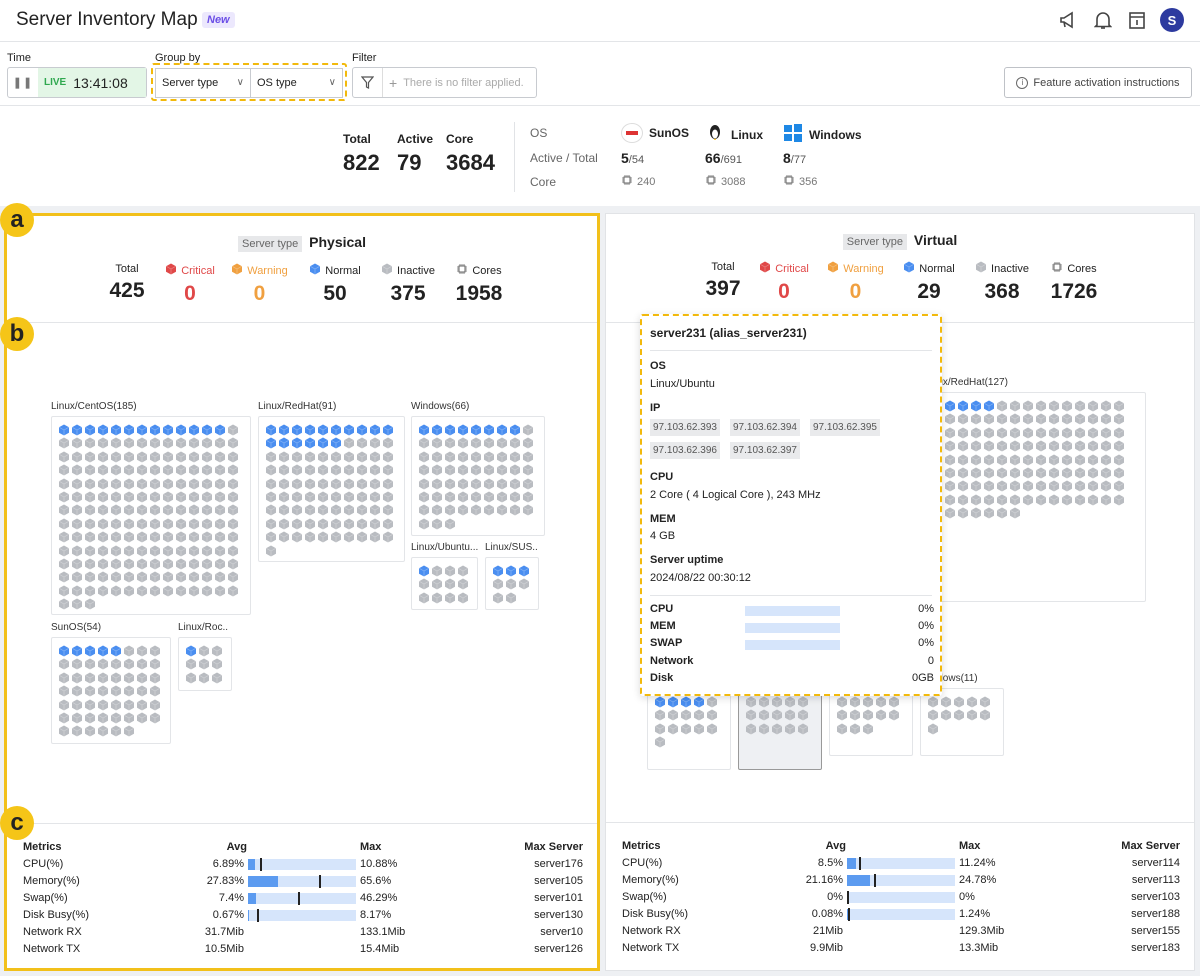 This screenshot has height=976, width=1200. Describe the element at coordinates (1172, 20) in the screenshot. I see `avatar: S` at that location.